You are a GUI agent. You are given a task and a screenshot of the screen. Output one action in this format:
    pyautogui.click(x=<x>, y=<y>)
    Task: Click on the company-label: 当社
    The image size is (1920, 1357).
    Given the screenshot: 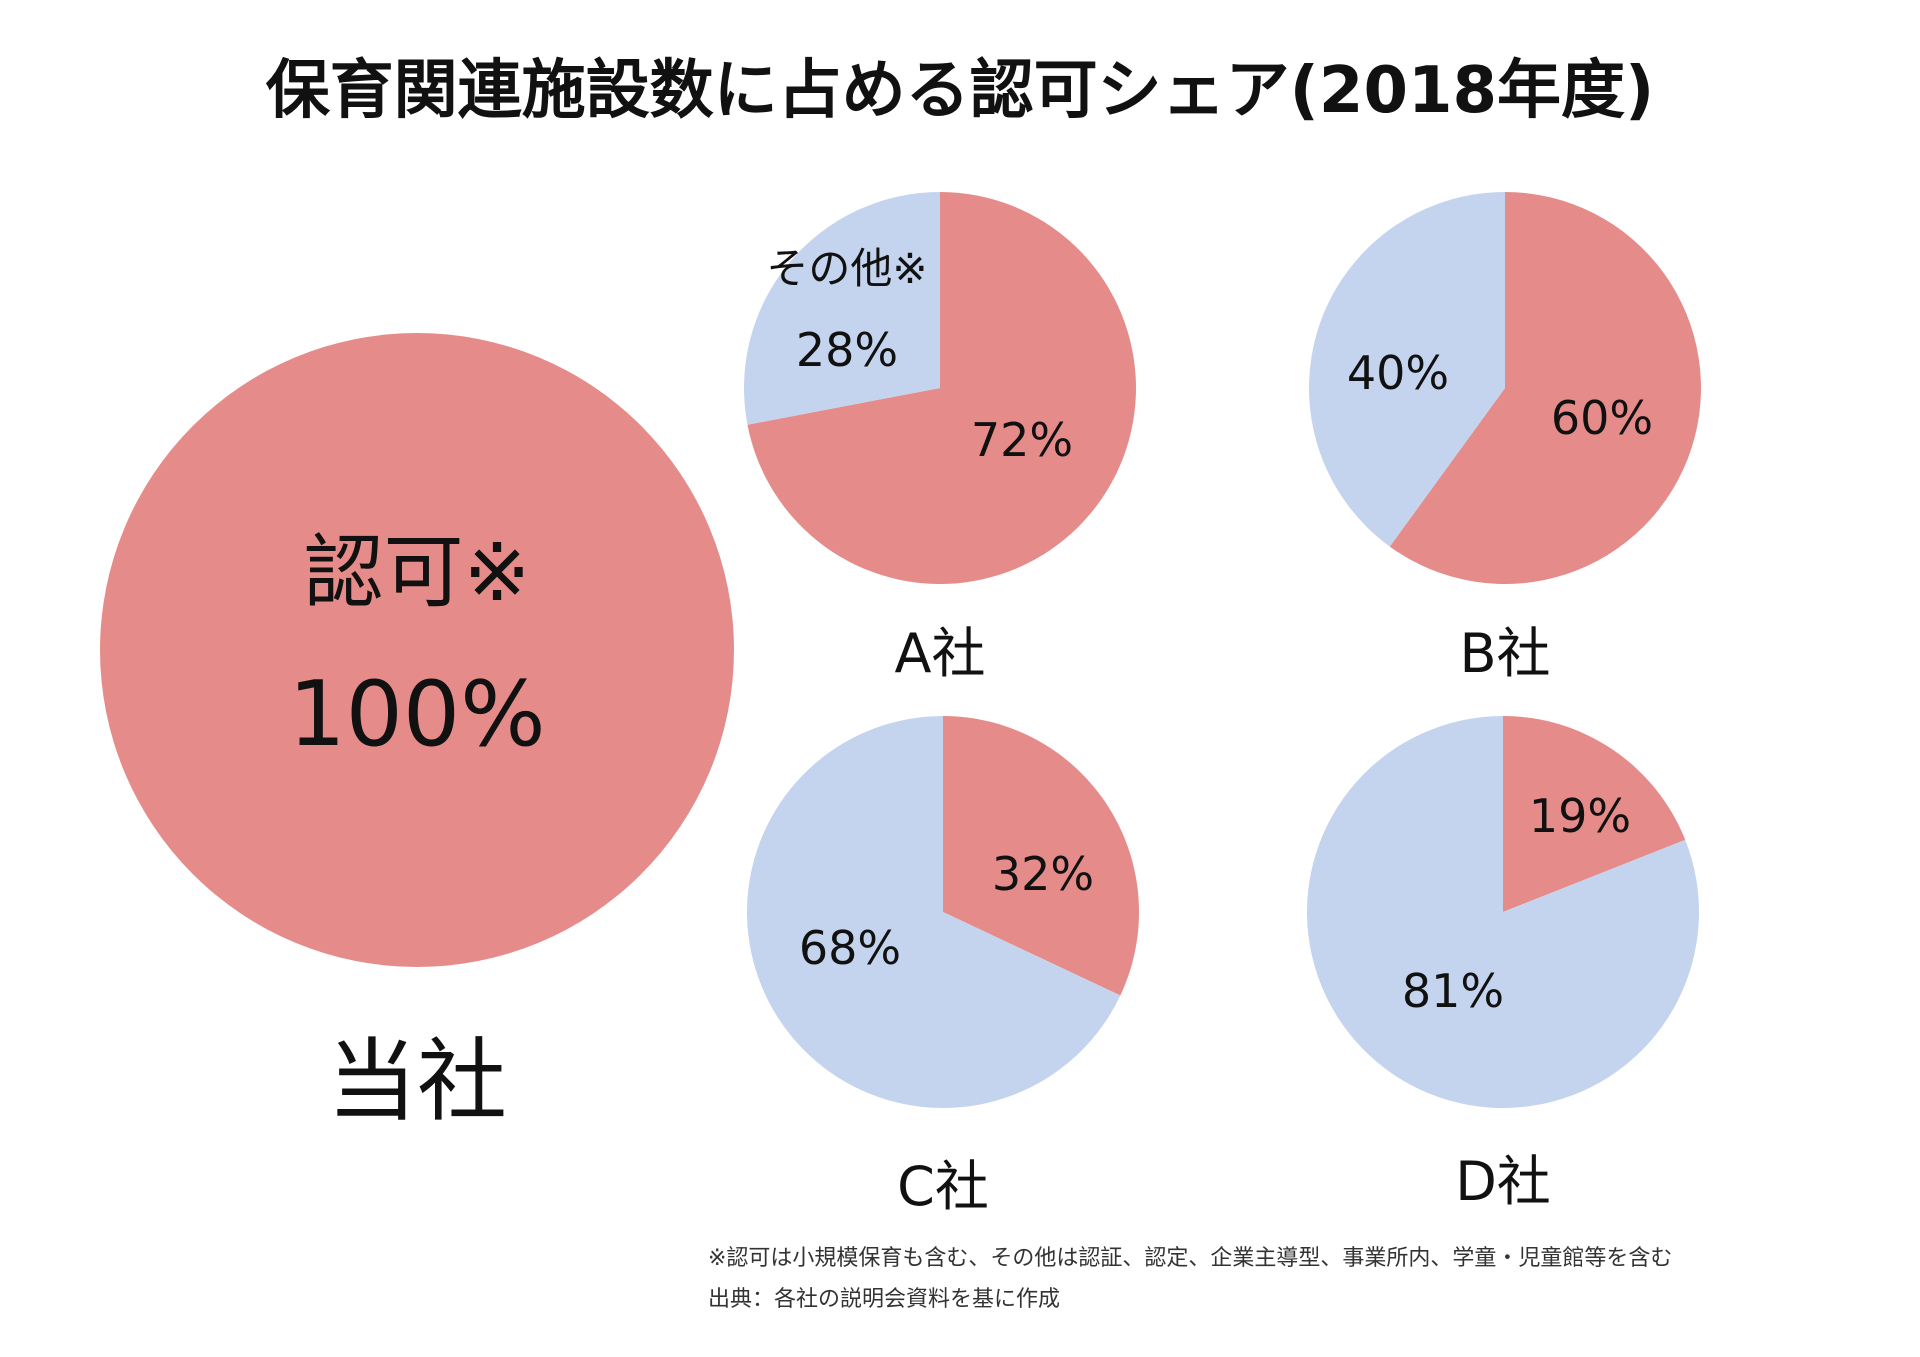 What is the action you would take?
    pyautogui.click(x=417, y=1081)
    